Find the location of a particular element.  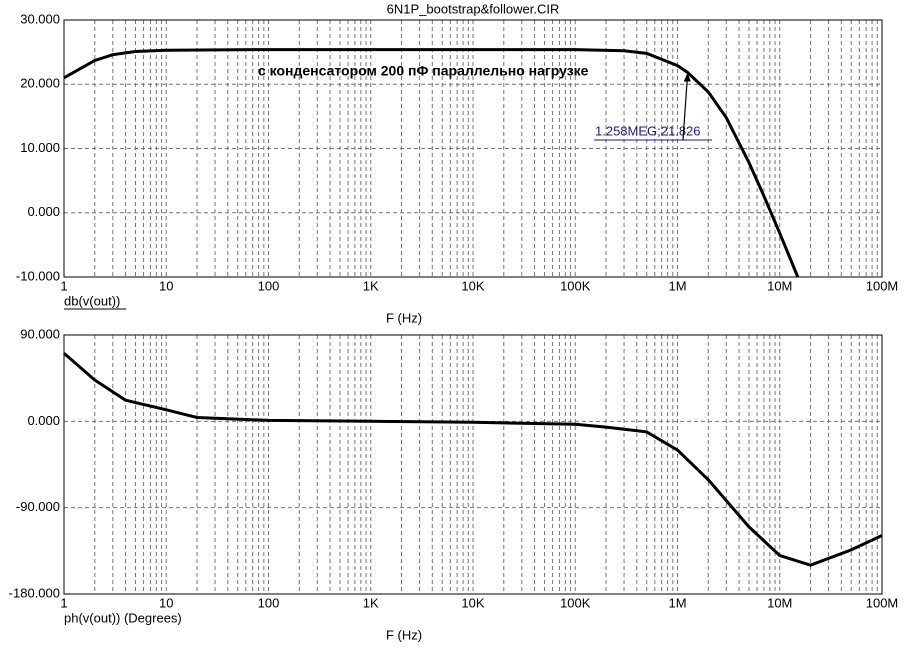

y-tick-label: -10.000 is located at coordinates (38, 275).